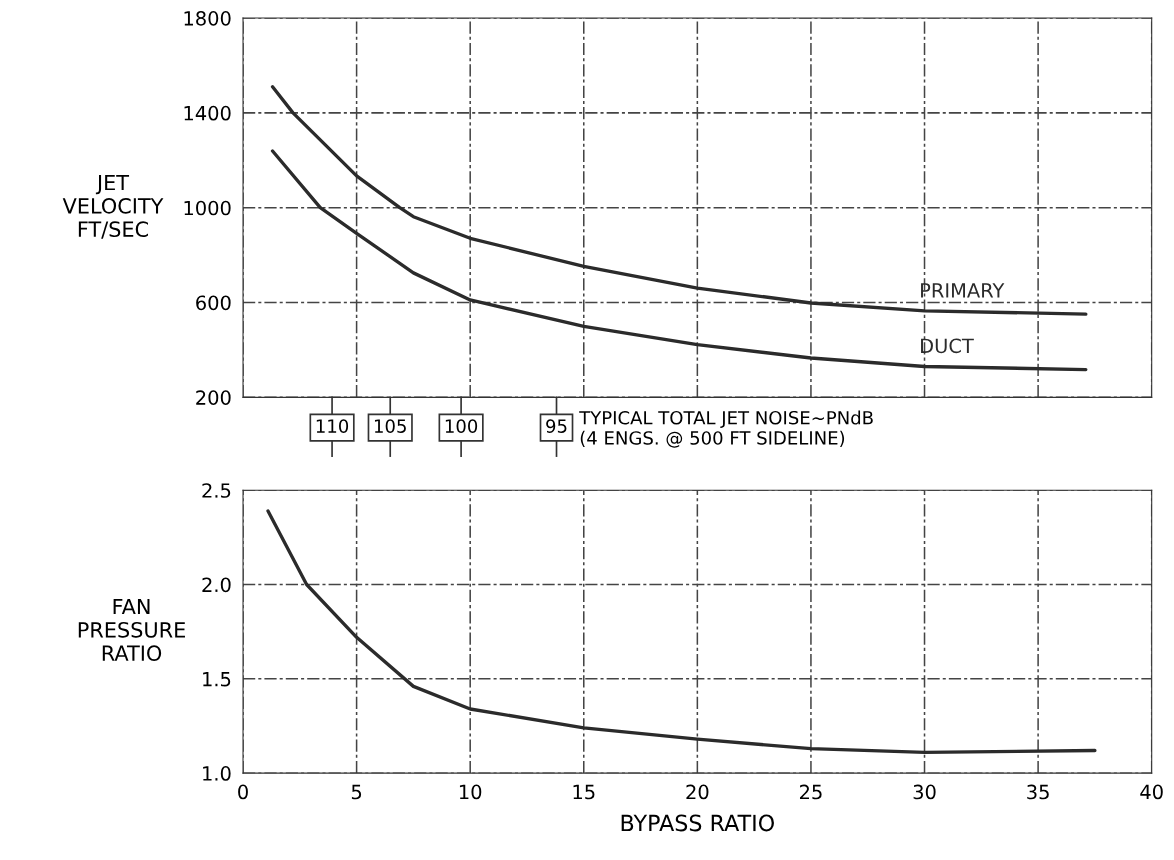  What do you see at coordinates (697, 823) in the screenshot?
I see `x-axis-title: BYPASS RATIO` at bounding box center [697, 823].